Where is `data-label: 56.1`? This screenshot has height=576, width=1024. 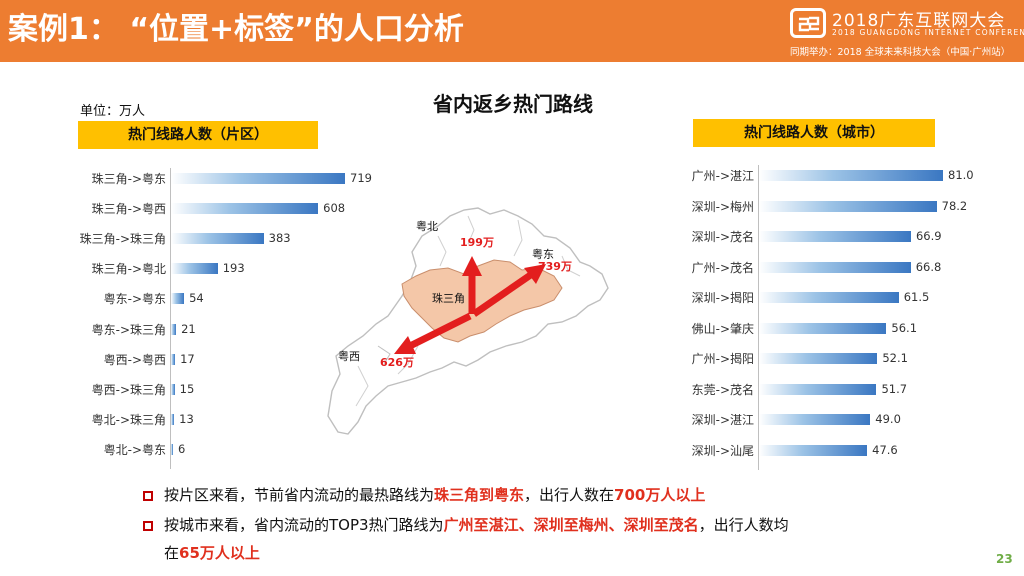
data-label: 56.1 is located at coordinates (904, 327).